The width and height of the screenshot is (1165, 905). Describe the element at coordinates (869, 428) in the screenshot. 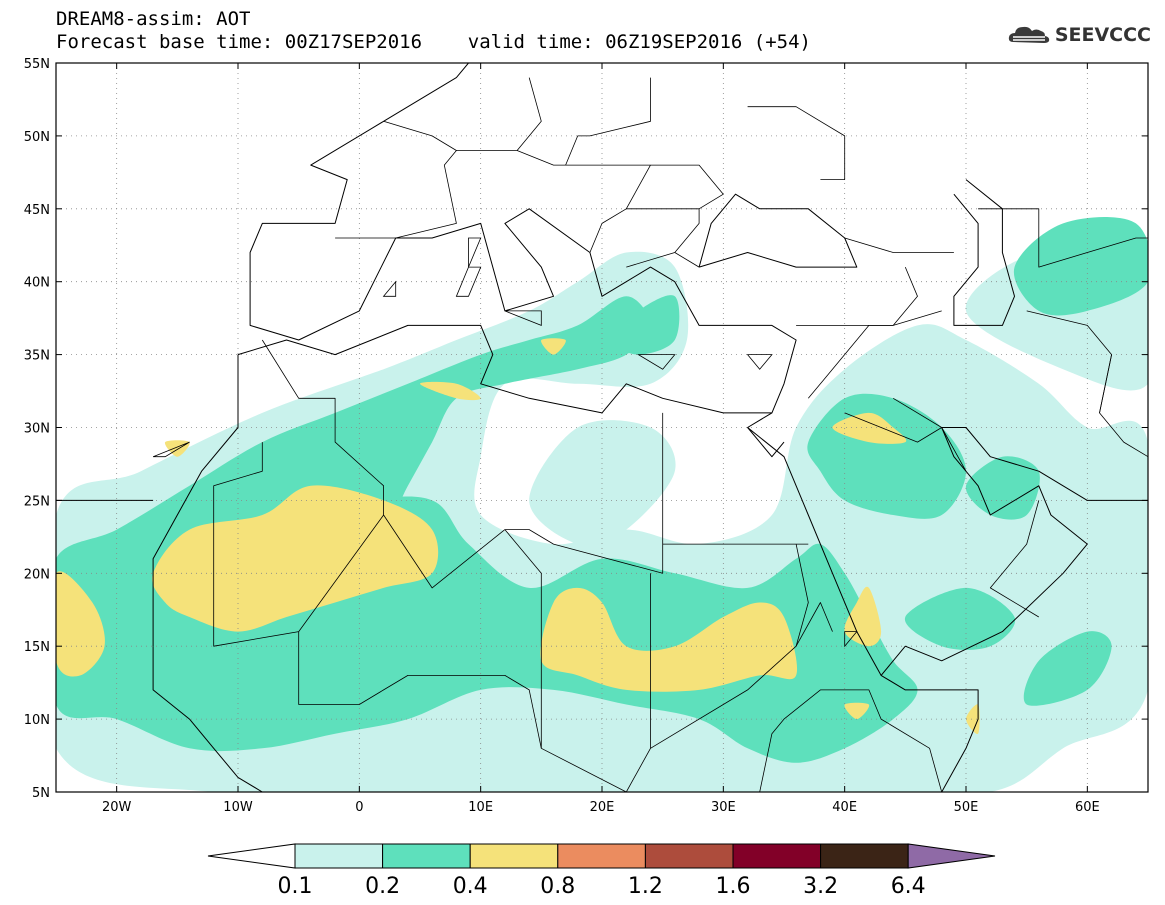

I see `aot-region-0.4-0.8-3` at that location.